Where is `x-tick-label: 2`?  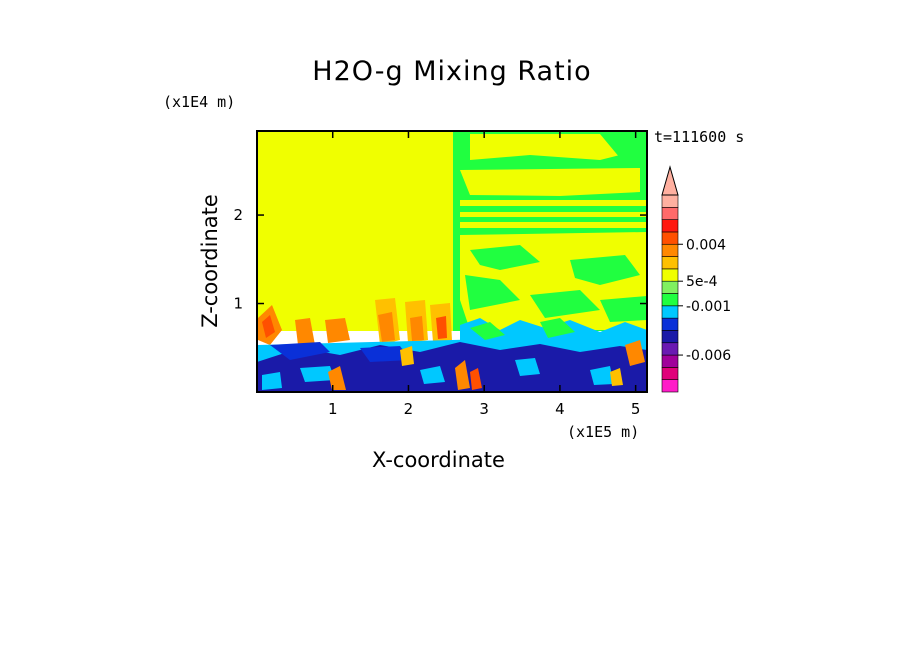 x-tick-label: 2 is located at coordinates (409, 409).